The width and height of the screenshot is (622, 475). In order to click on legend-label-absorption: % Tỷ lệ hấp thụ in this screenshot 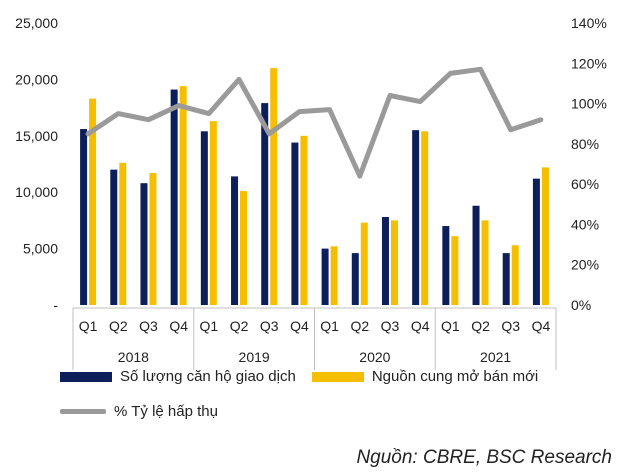, I will do `click(166, 411)`.